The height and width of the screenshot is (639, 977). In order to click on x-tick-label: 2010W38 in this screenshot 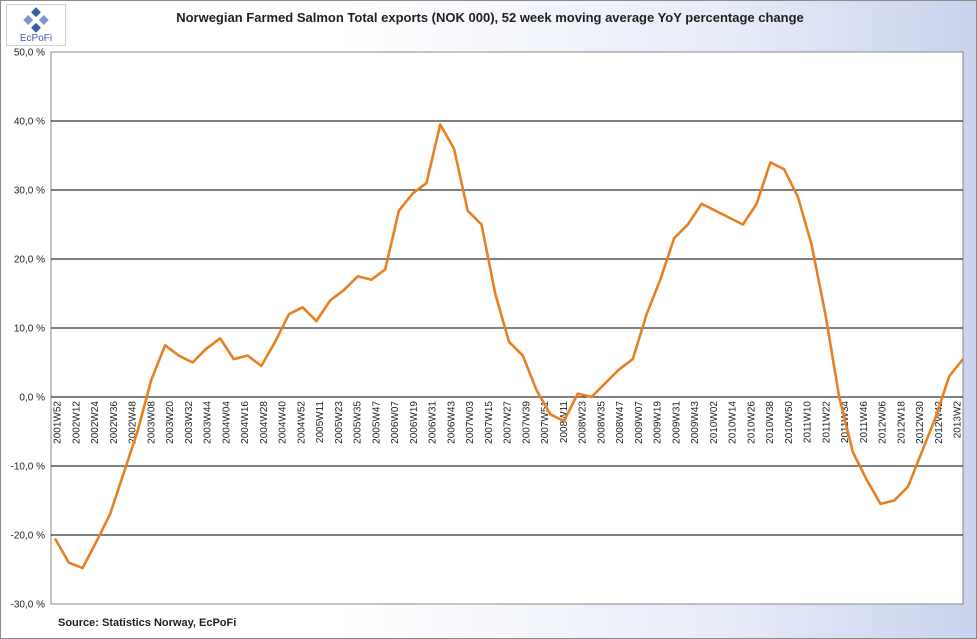, I will do `click(770, 422)`.